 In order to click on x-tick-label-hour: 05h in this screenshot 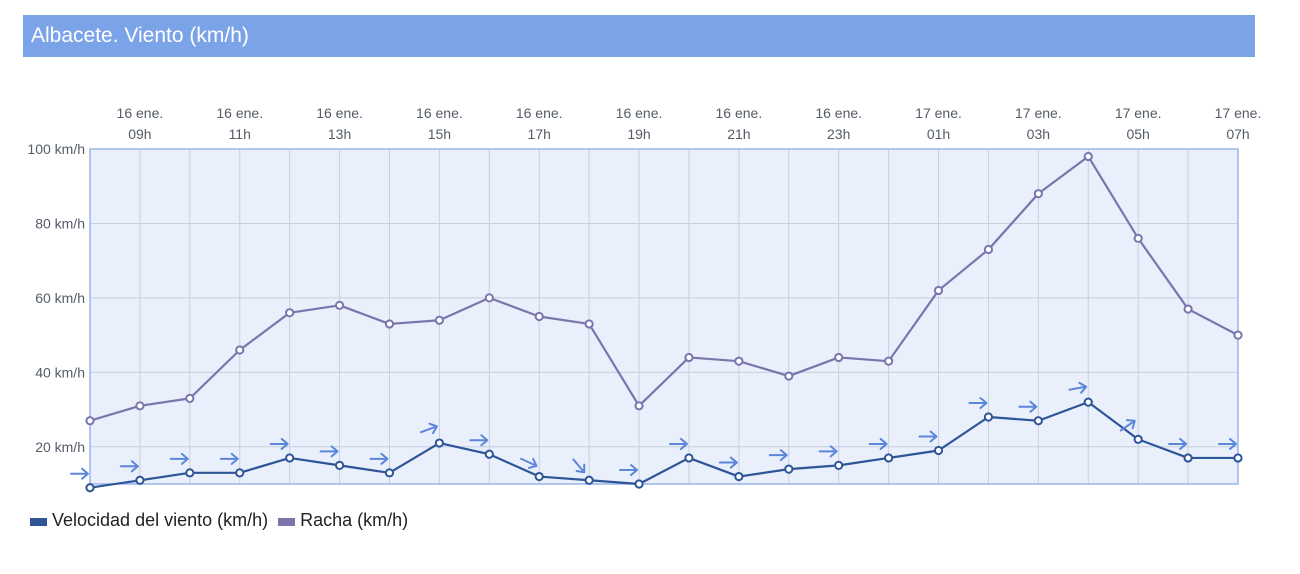, I will do `click(1137, 134)`.